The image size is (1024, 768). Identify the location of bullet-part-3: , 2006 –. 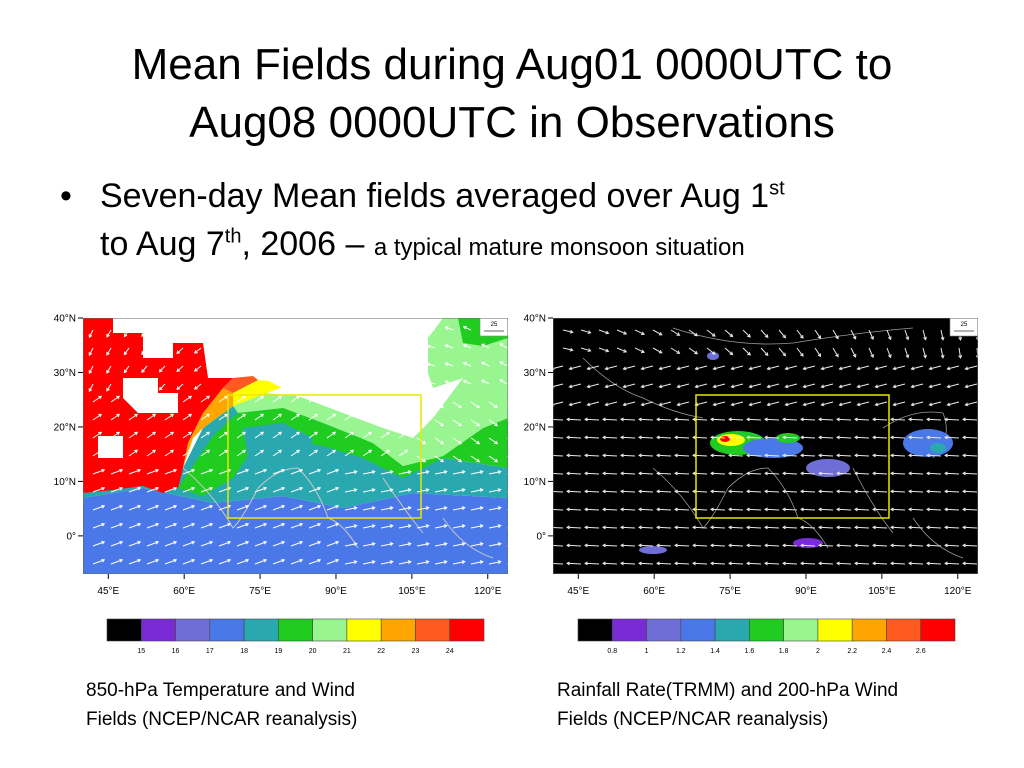
(307, 244).